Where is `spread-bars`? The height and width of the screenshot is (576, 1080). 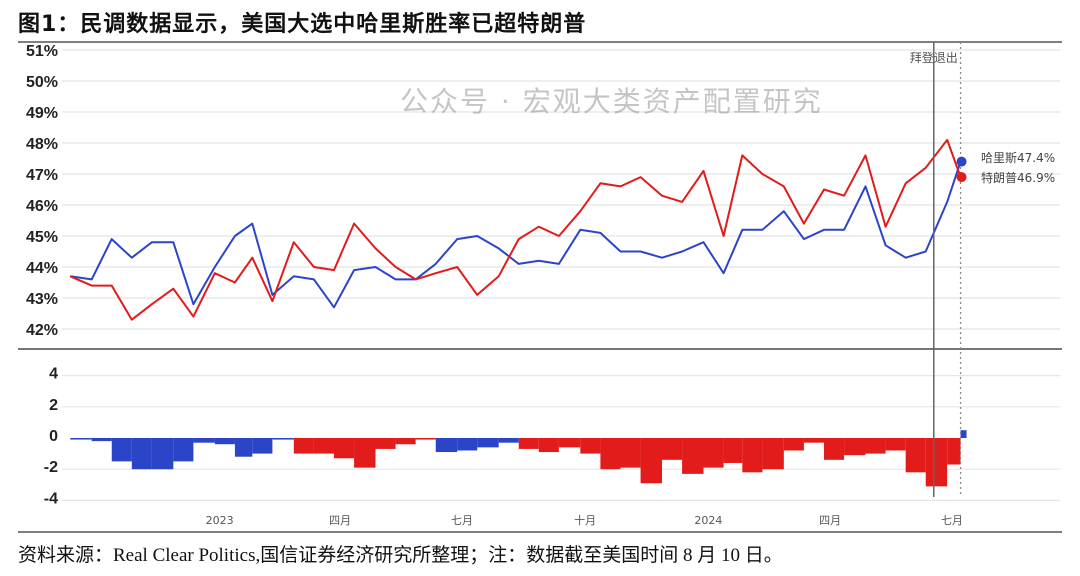
spread-bars is located at coordinates (518, 458).